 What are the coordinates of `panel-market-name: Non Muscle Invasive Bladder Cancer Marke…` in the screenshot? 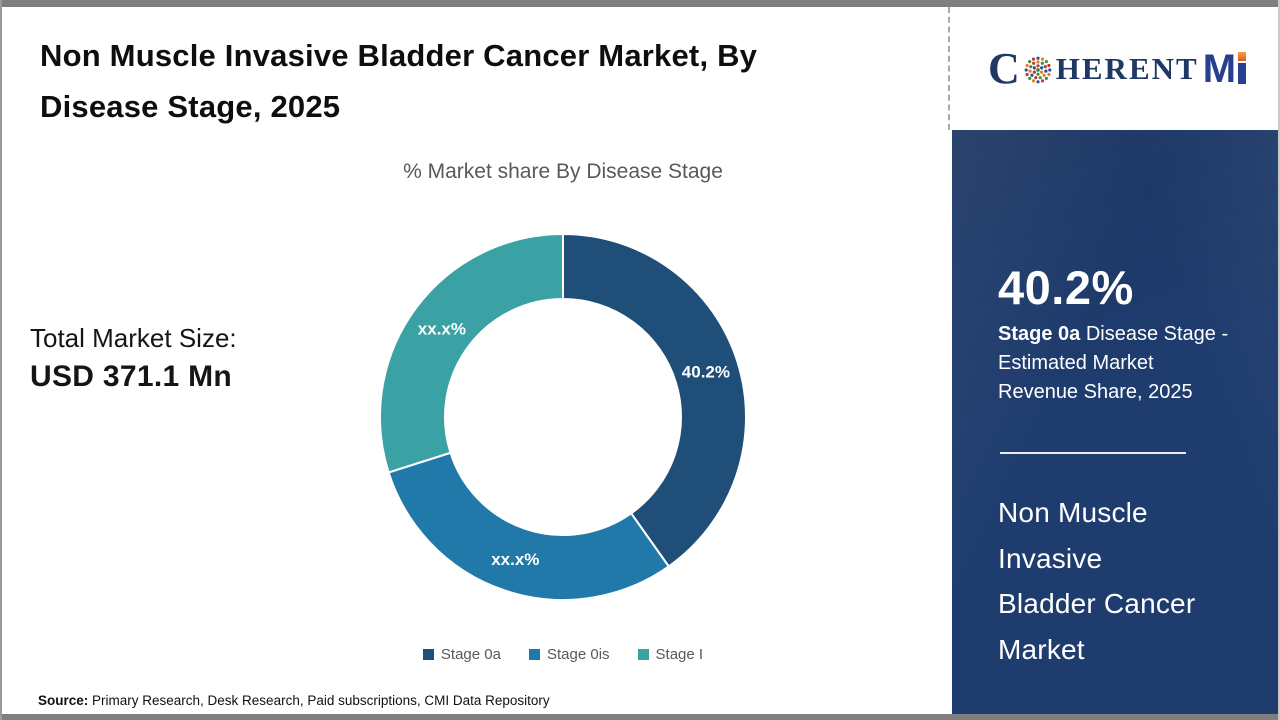 It's located at (1123, 581).